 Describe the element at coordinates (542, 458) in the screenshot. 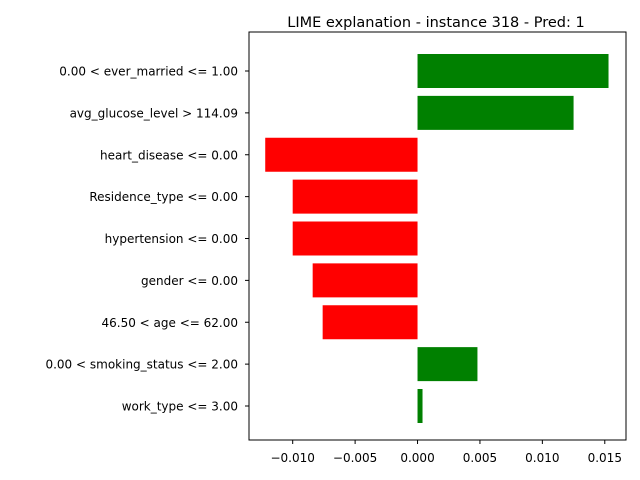

I see `x-tick-label: 0.010` at that location.